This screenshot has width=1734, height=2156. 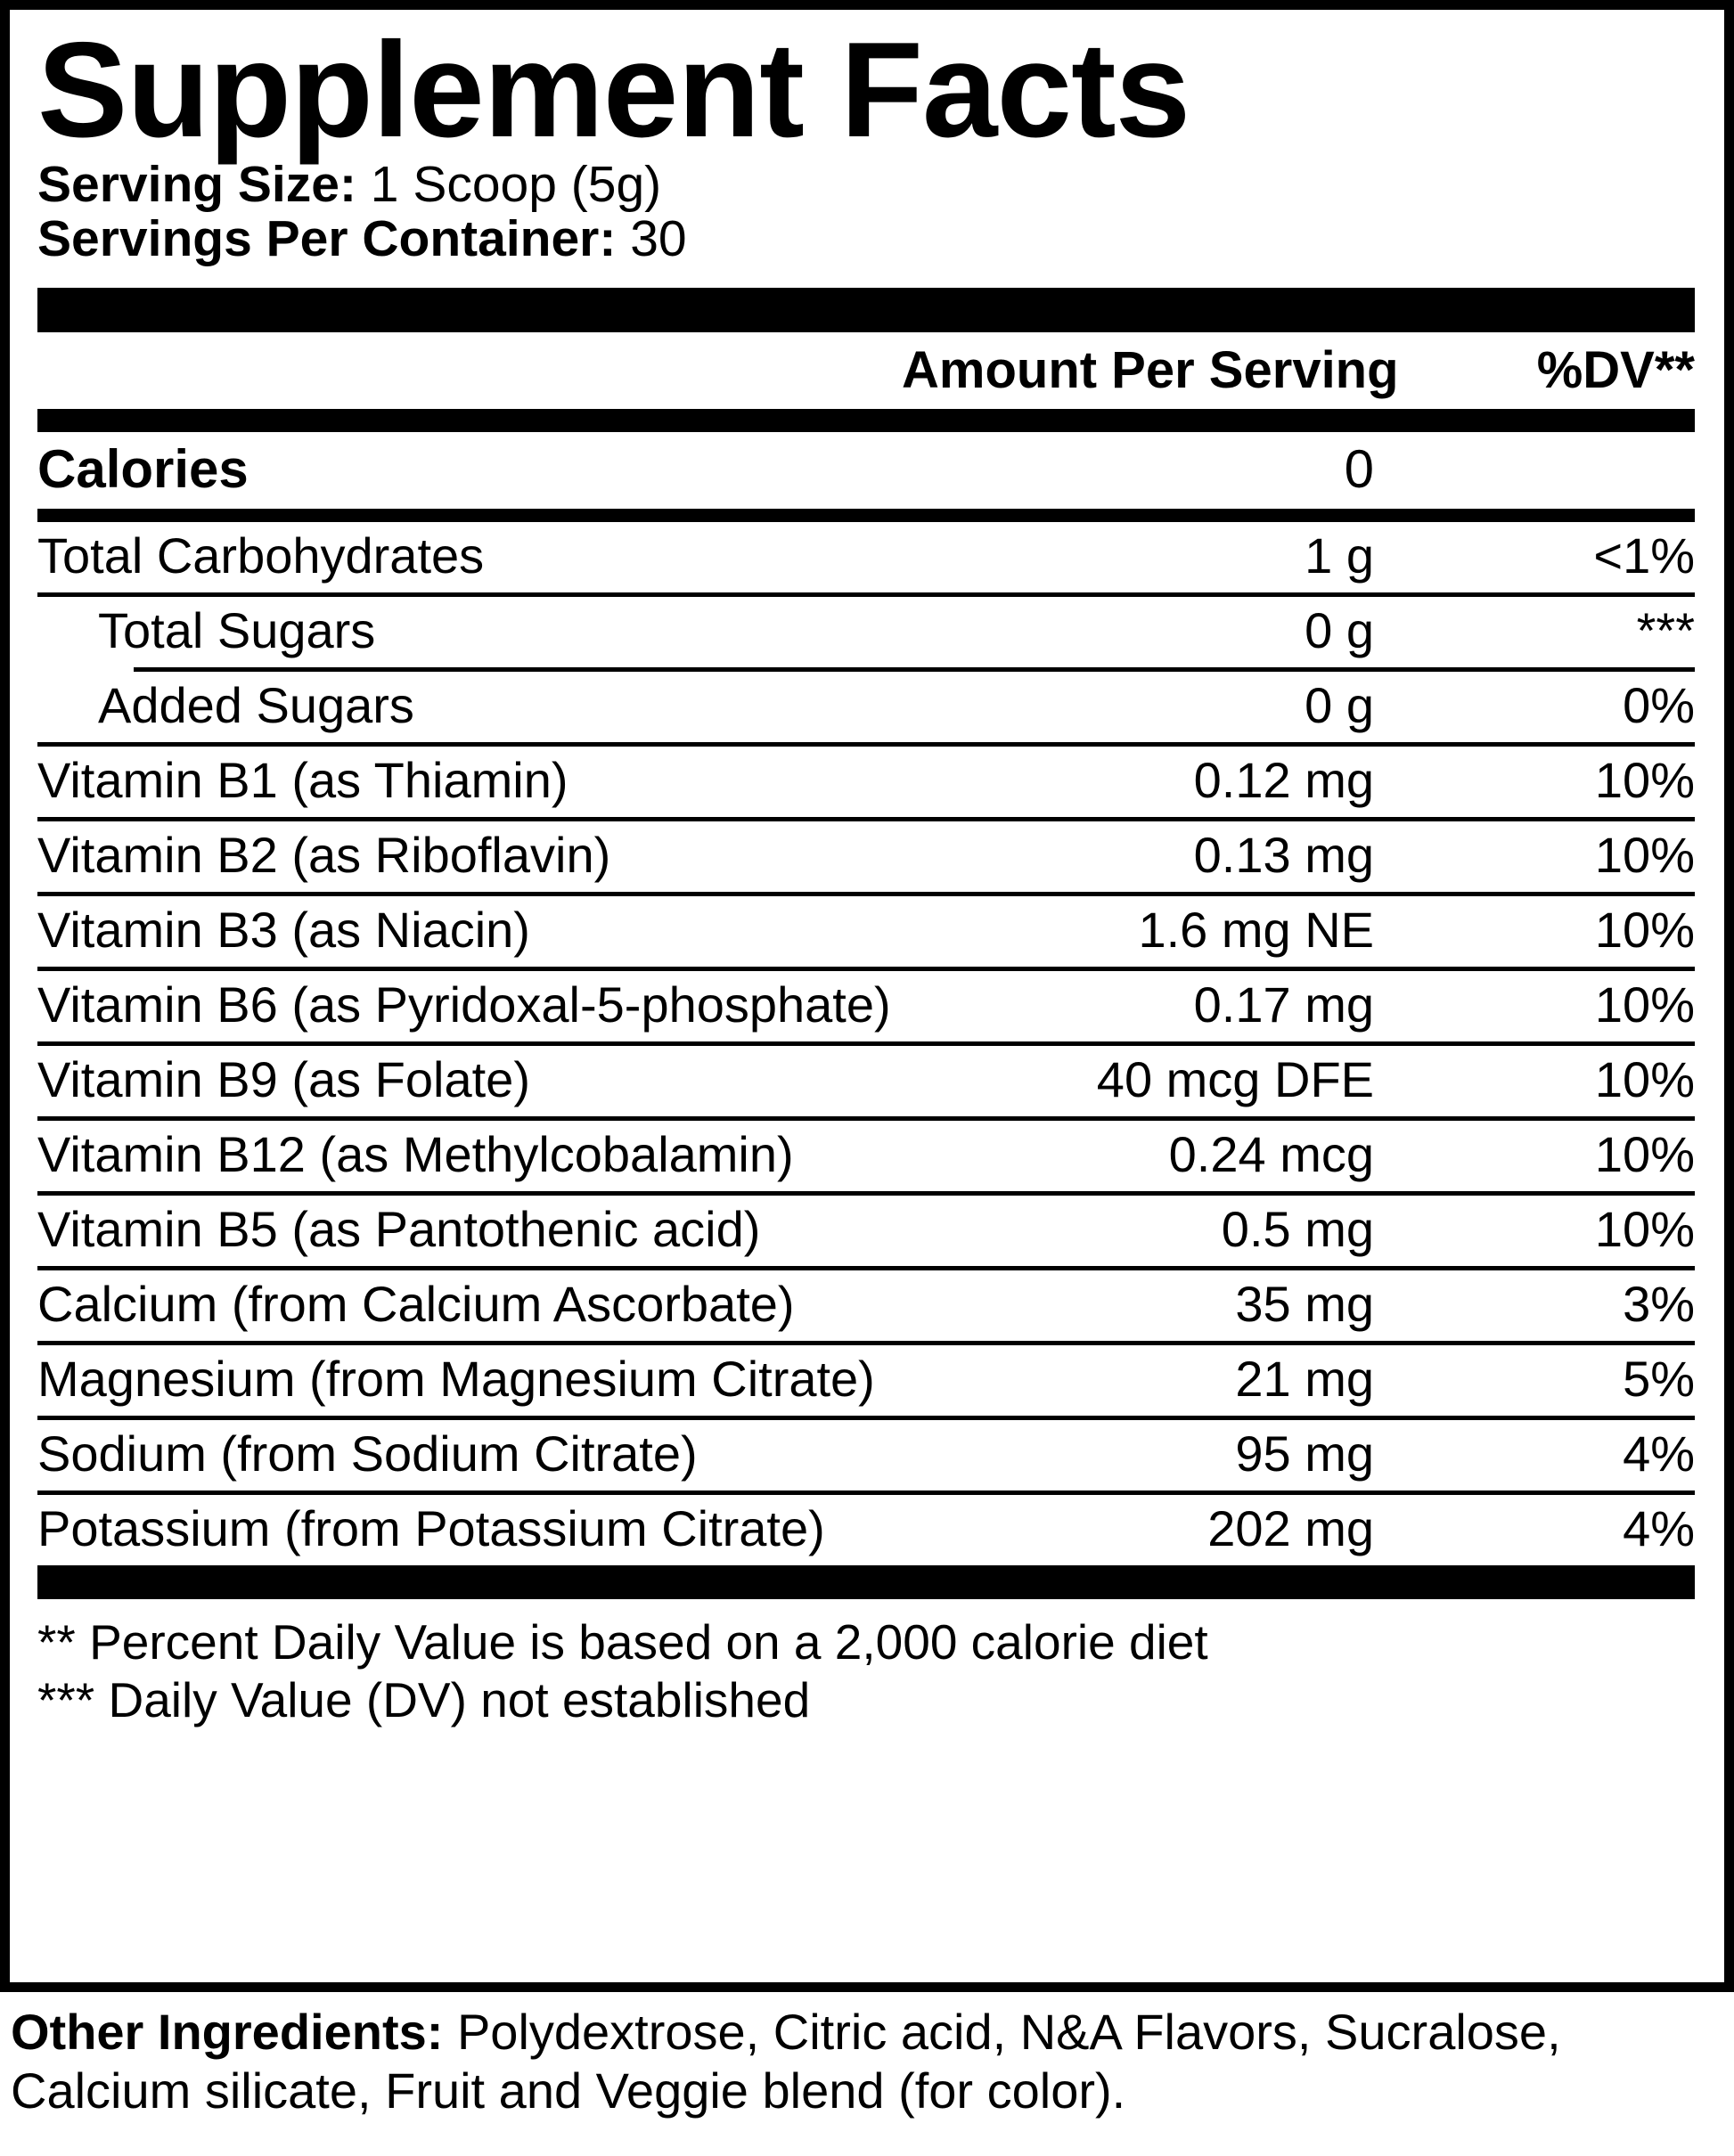 I want to click on divider-under-calories, so click(x=866, y=515).